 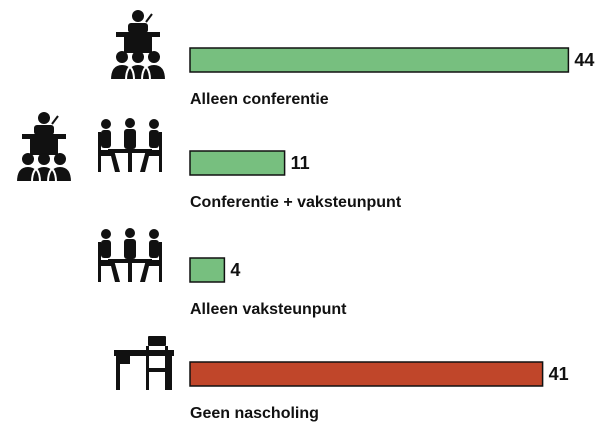 What do you see at coordinates (296, 202) in the screenshot?
I see `category-label: Conferentie + vaksteunpunt` at bounding box center [296, 202].